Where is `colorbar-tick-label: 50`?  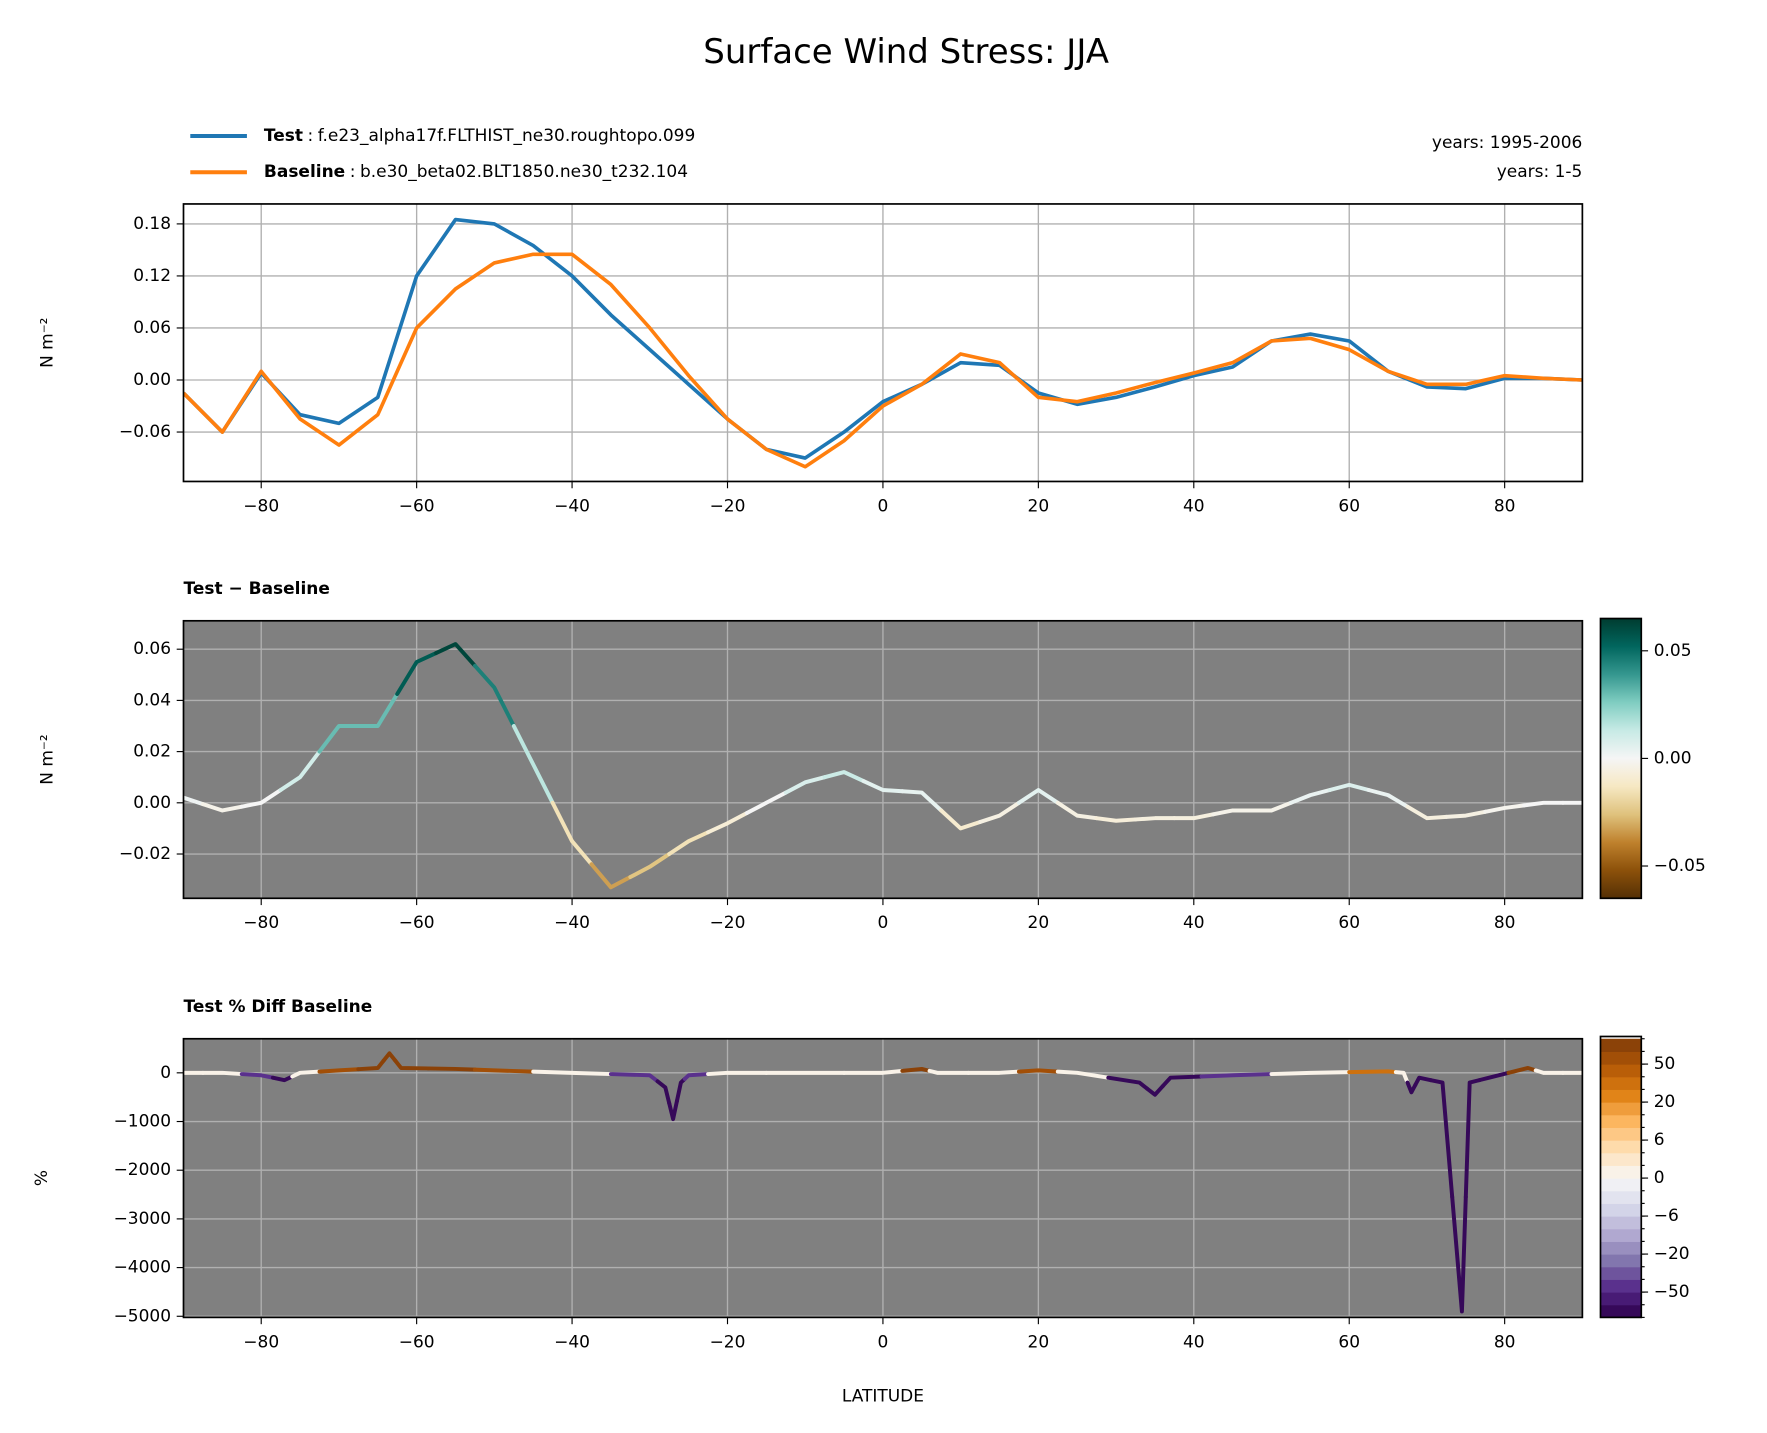
colorbar-tick-label: 50 is located at coordinates (1665, 1064).